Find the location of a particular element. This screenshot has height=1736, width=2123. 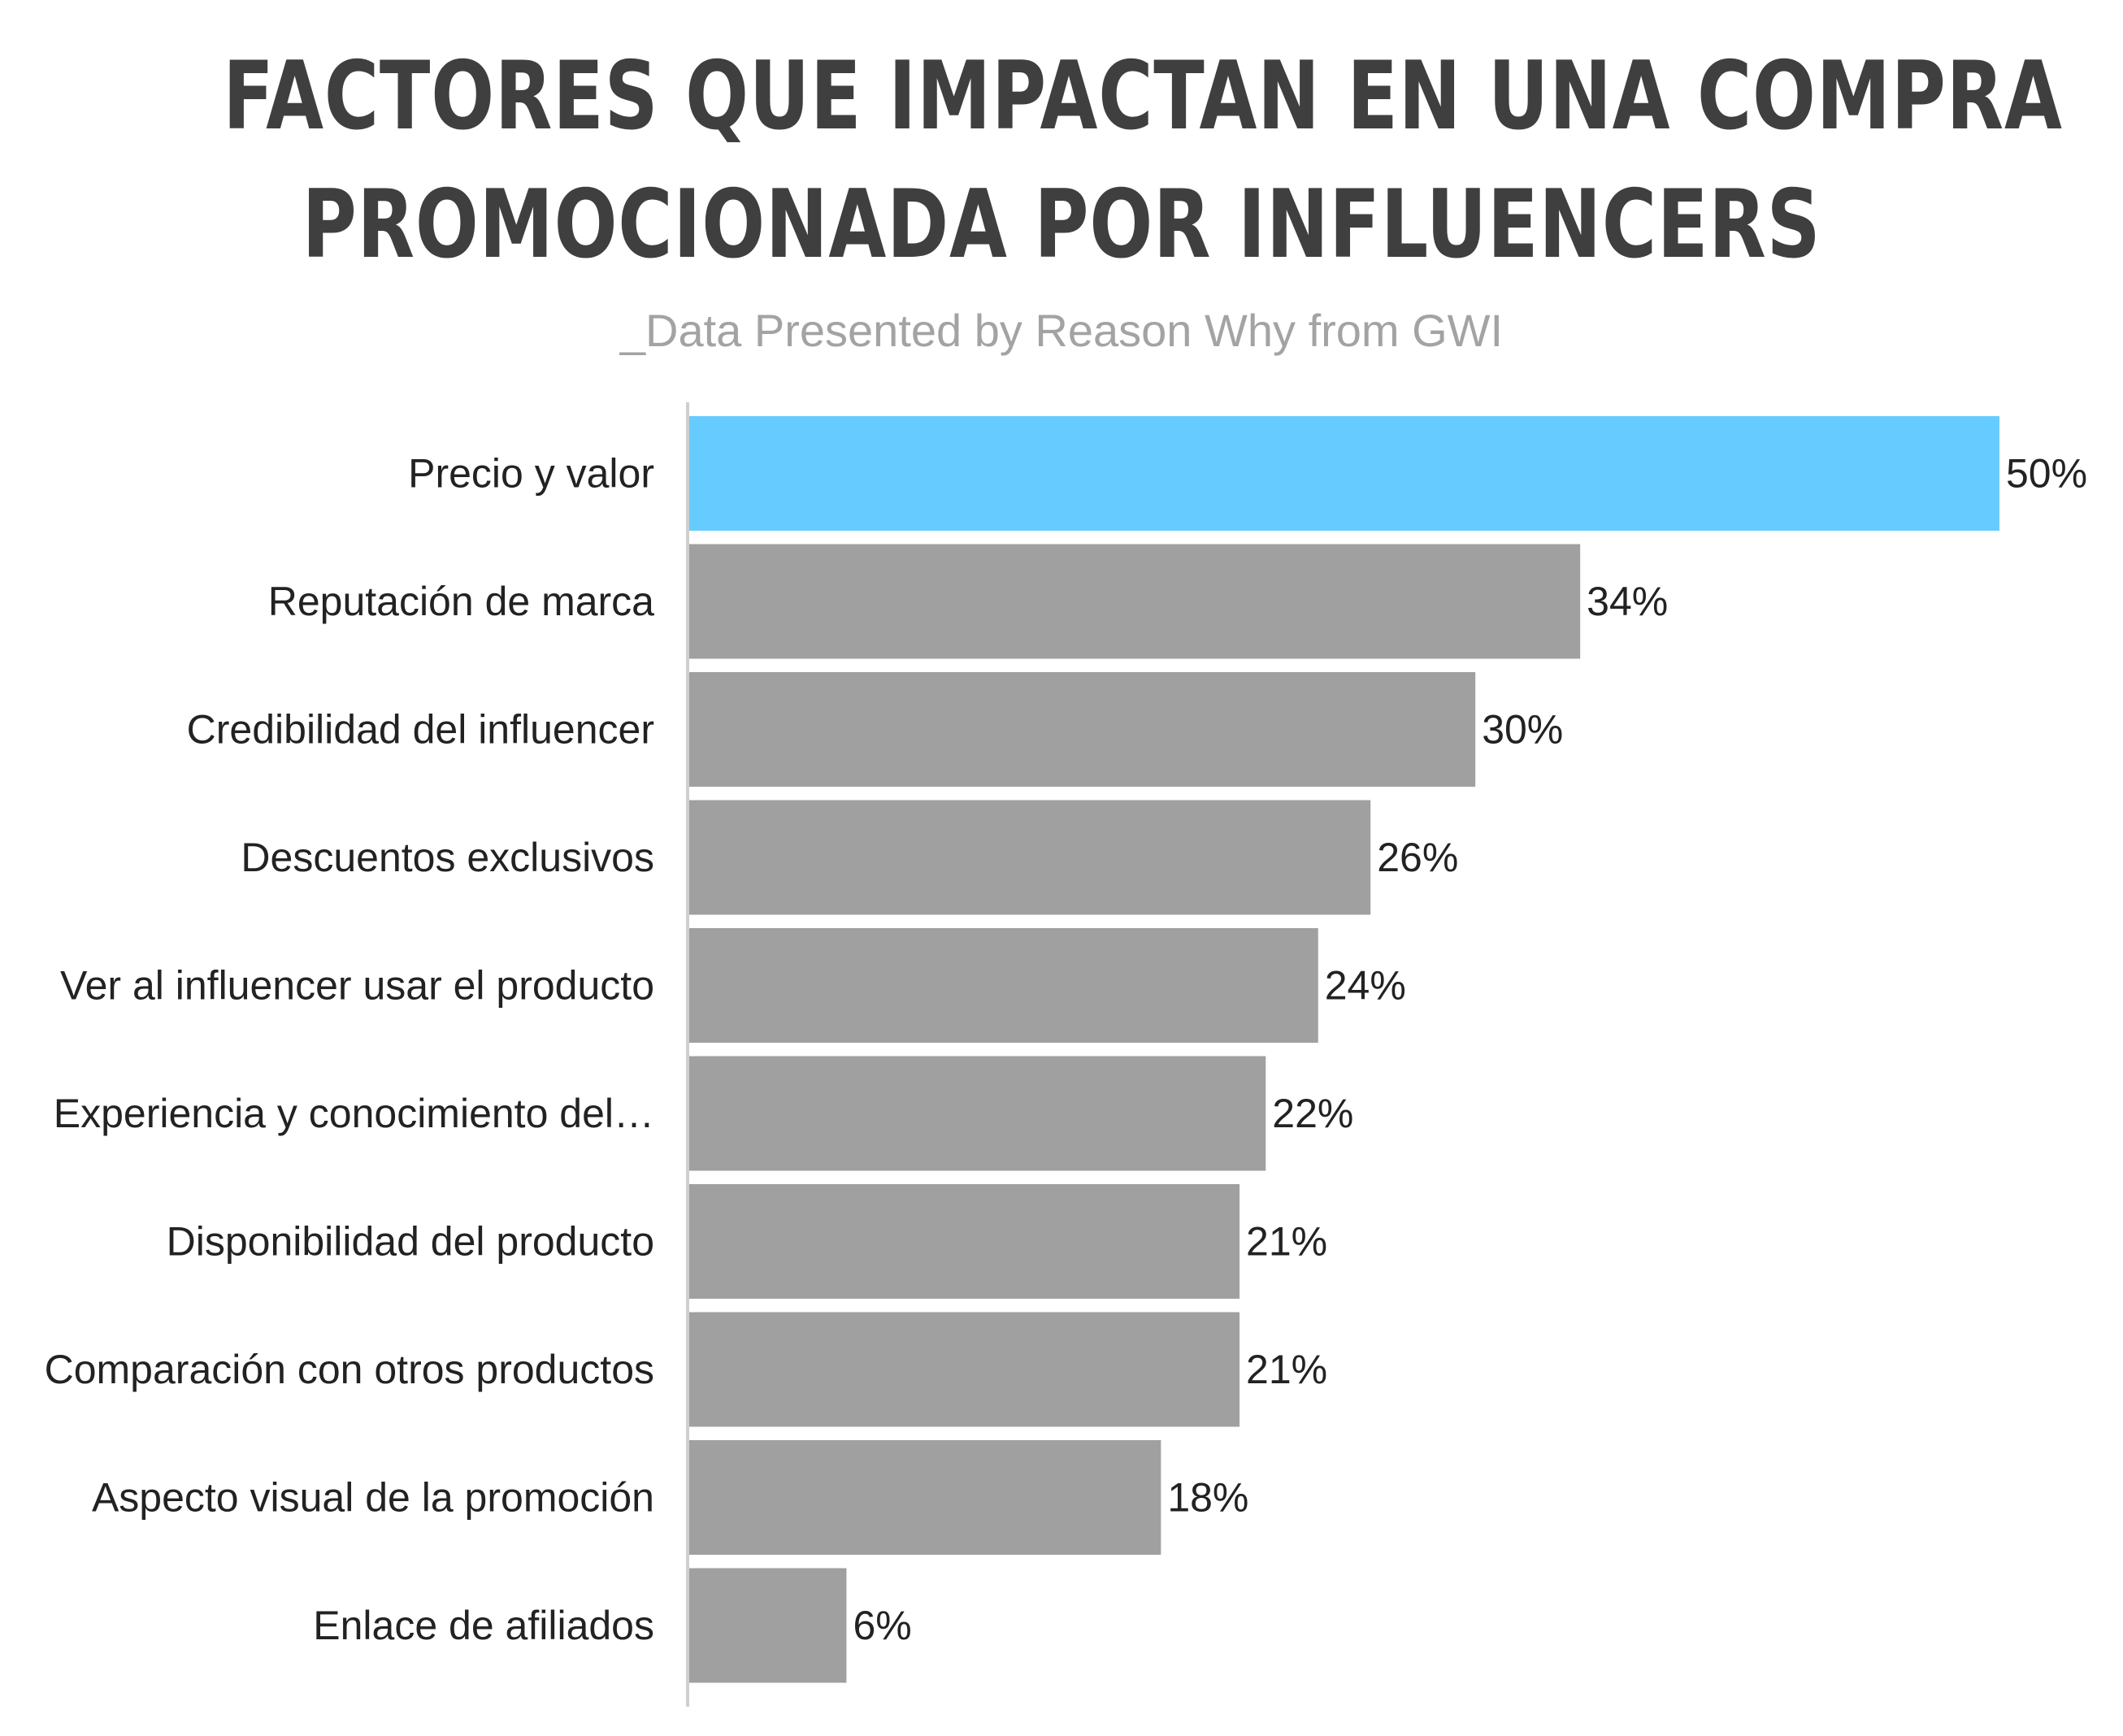

category-label: Disponibilidad del producto is located at coordinates (410, 1242).